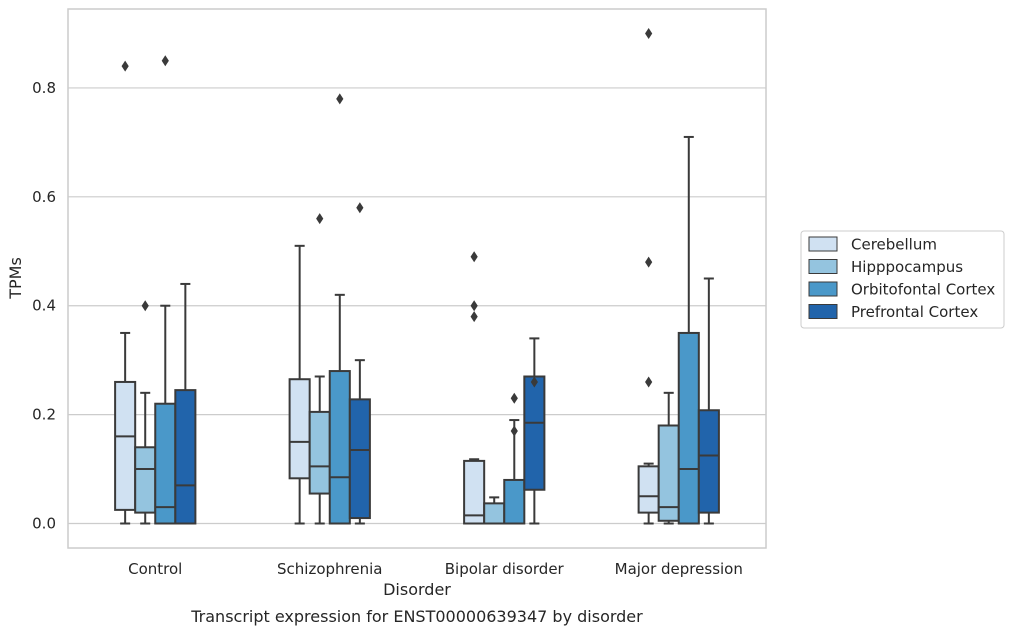 The image size is (1014, 634). What do you see at coordinates (15, 278) in the screenshot?
I see `y-axis-label: TPMs` at bounding box center [15, 278].